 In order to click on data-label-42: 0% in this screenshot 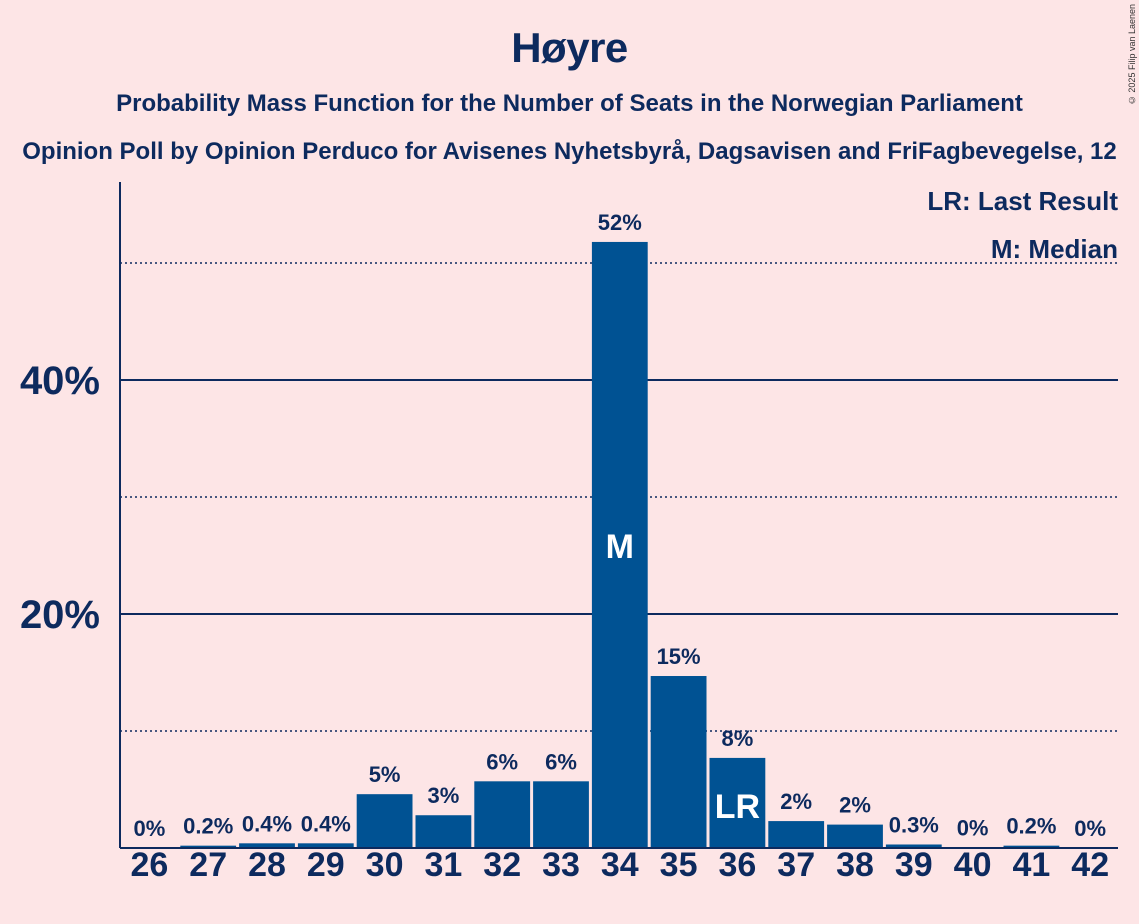, I will do `click(1090, 828)`.